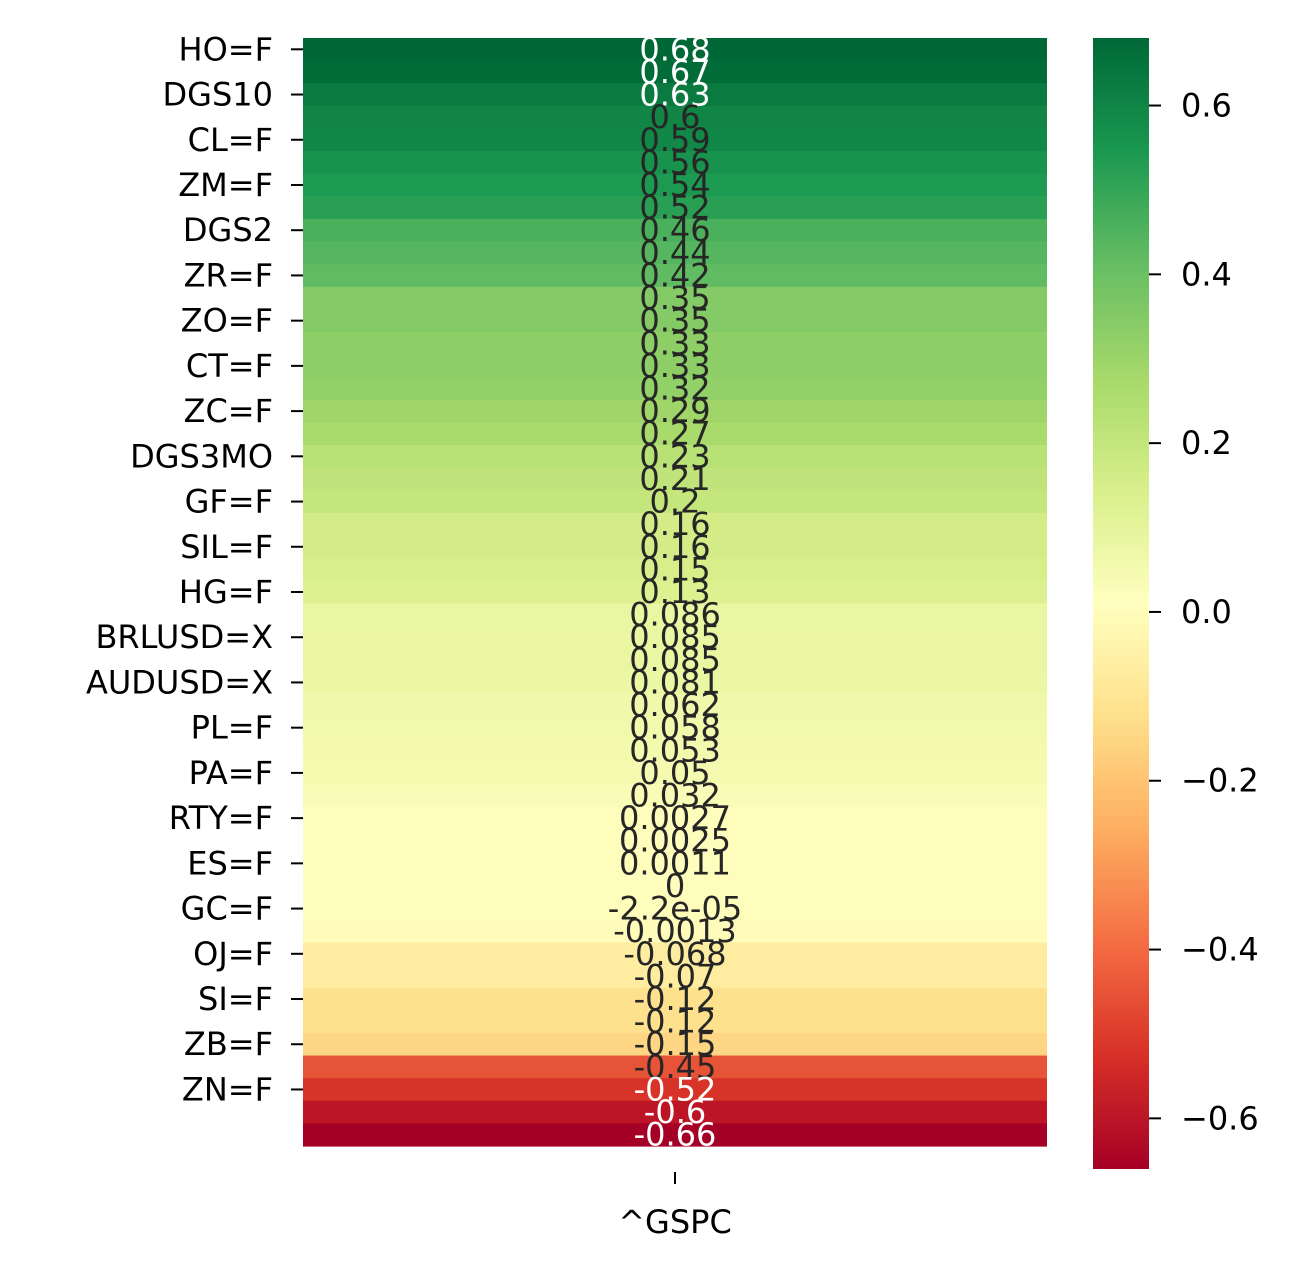 Image resolution: width=1310 pixels, height=1272 pixels. I want to click on cell-annotation: 0.05, so click(674, 773).